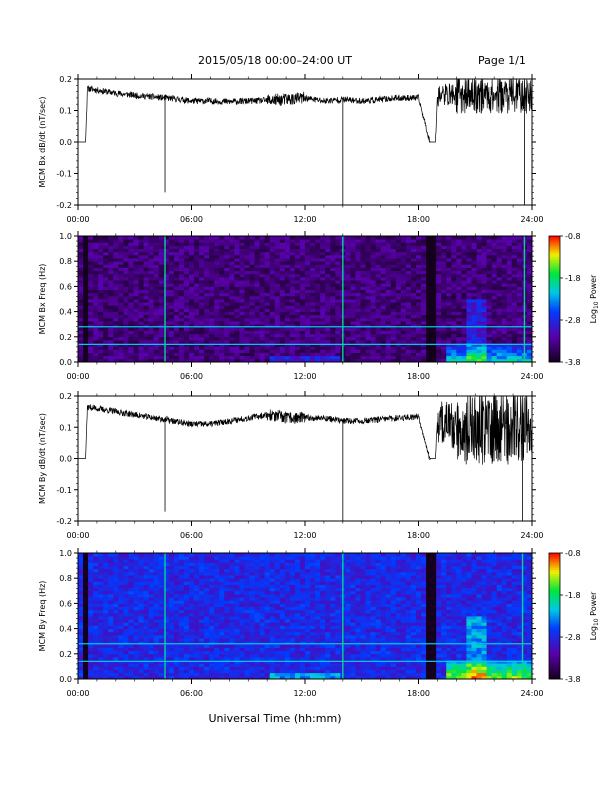  I want to click on colorbar-tick-label: -3.8, so click(573, 679).